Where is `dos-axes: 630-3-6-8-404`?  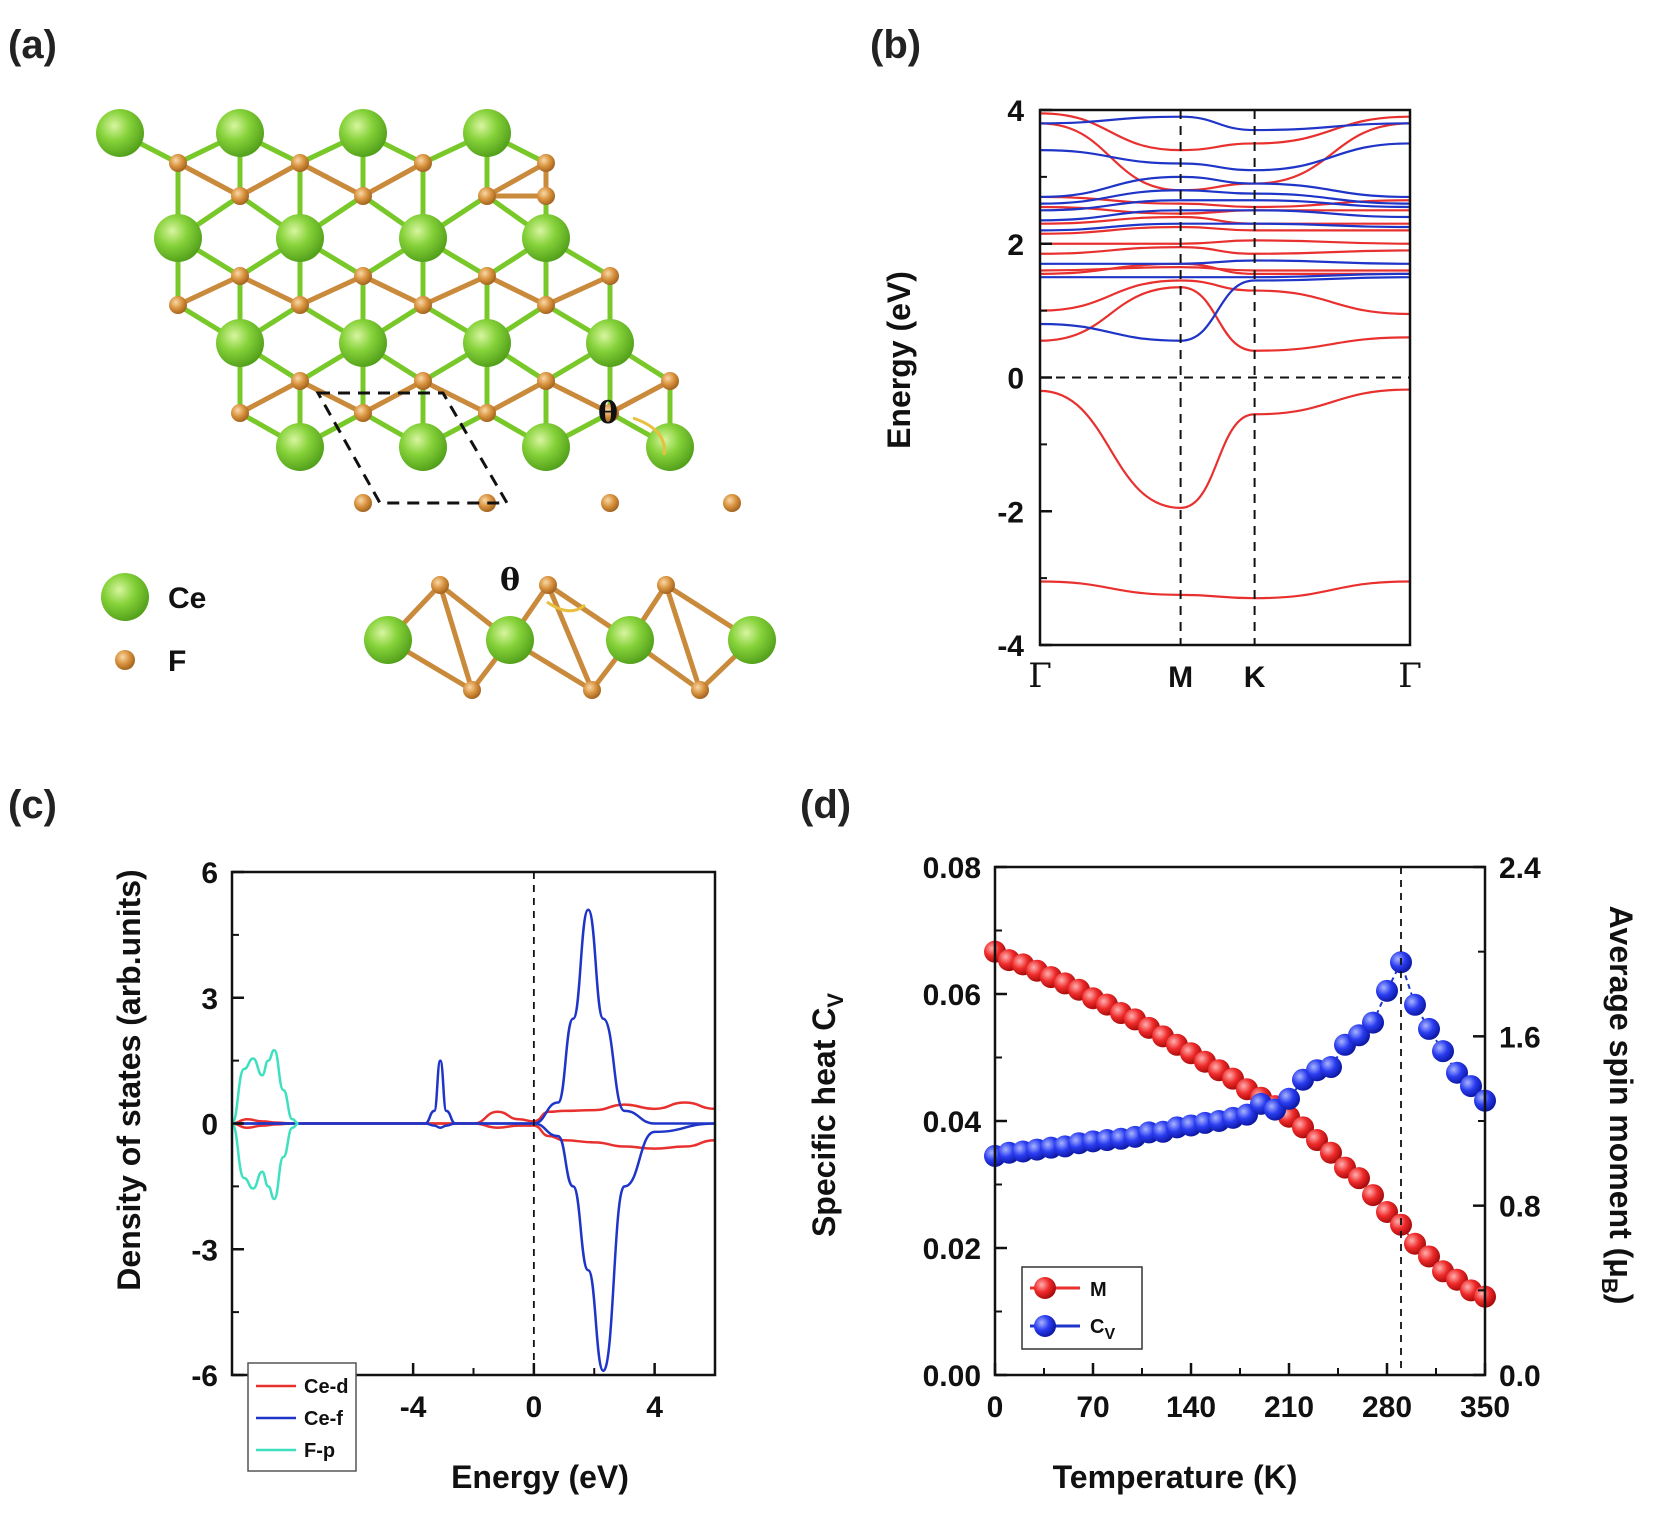
dos-axes: 630-3-6-8-404 is located at coordinates (454, 1140).